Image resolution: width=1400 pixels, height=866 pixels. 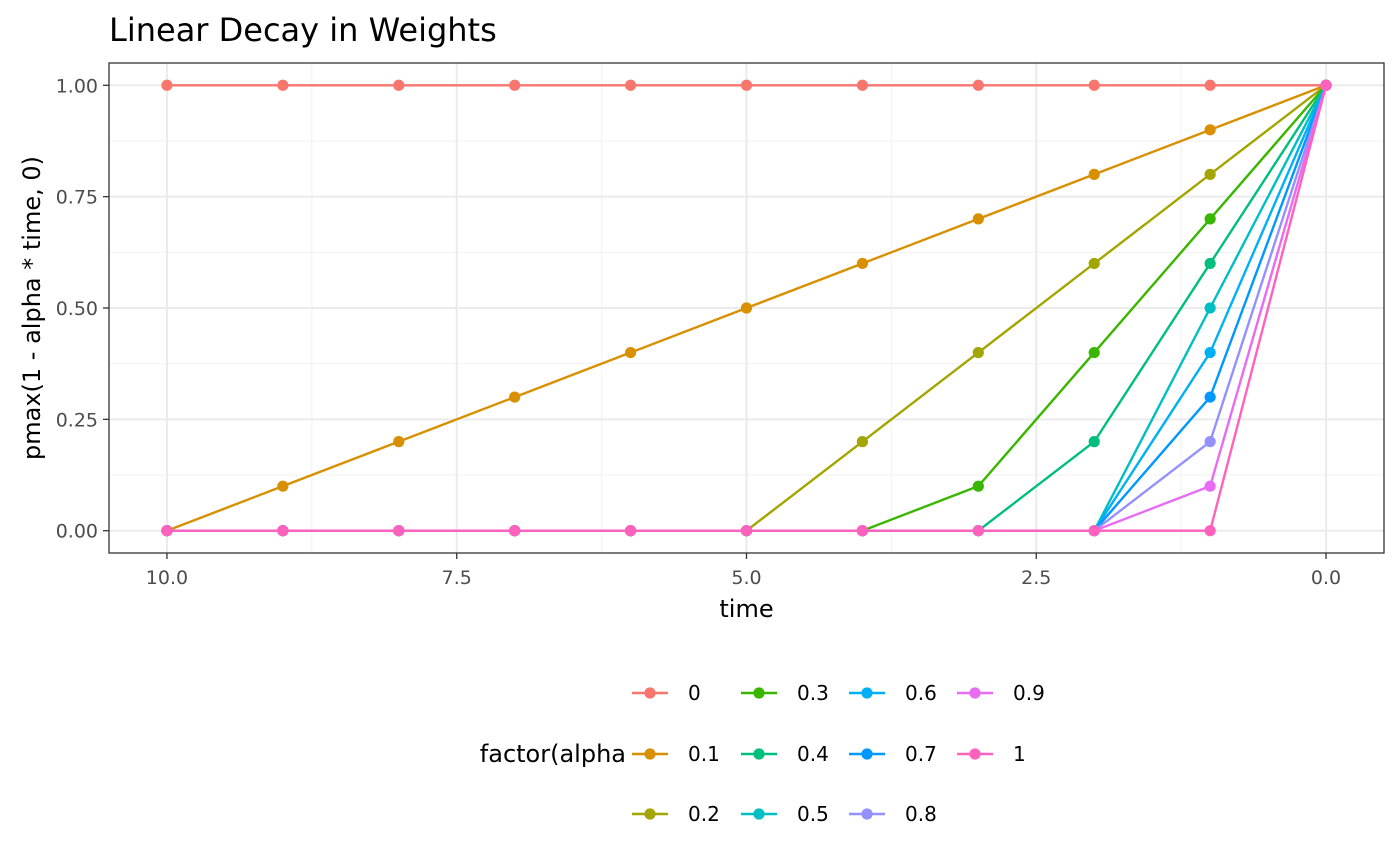 What do you see at coordinates (813, 814) in the screenshot?
I see `legend-label: 0.5` at bounding box center [813, 814].